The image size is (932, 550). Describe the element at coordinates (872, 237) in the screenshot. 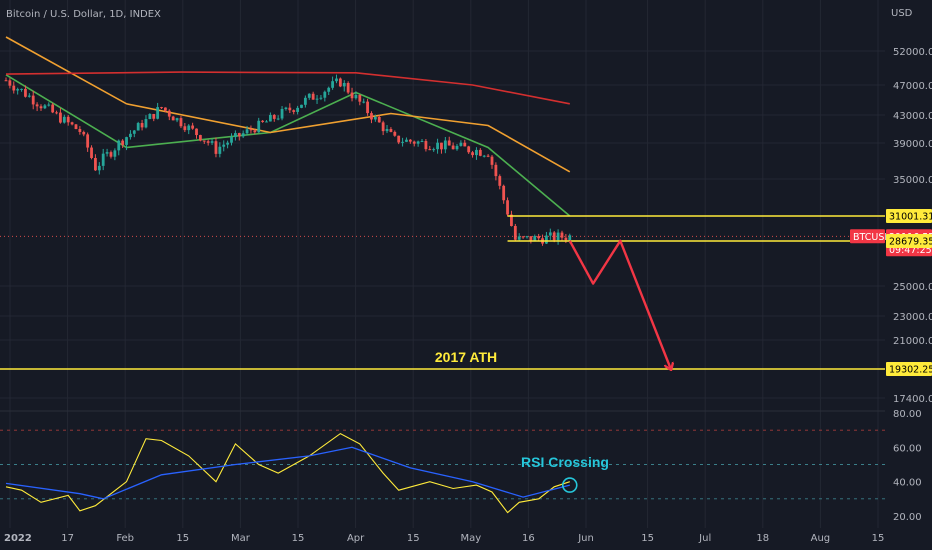

I see `price-tag-label: BTCUSD` at that location.